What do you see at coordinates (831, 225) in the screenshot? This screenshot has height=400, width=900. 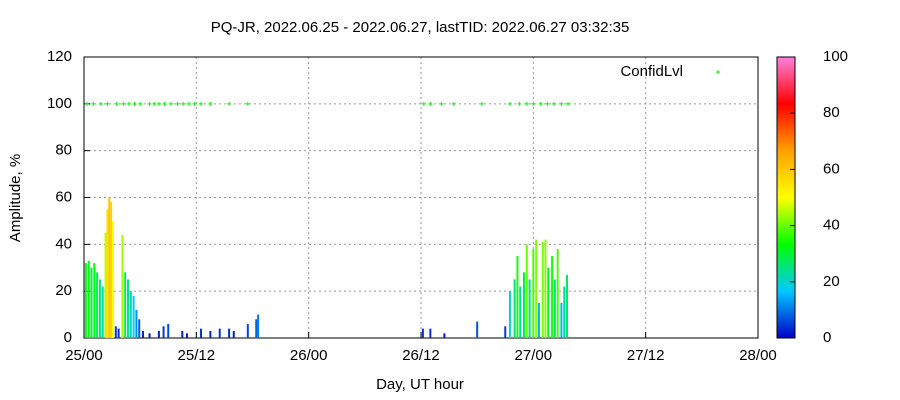 I see `colorbar-tick-label: 40` at bounding box center [831, 225].